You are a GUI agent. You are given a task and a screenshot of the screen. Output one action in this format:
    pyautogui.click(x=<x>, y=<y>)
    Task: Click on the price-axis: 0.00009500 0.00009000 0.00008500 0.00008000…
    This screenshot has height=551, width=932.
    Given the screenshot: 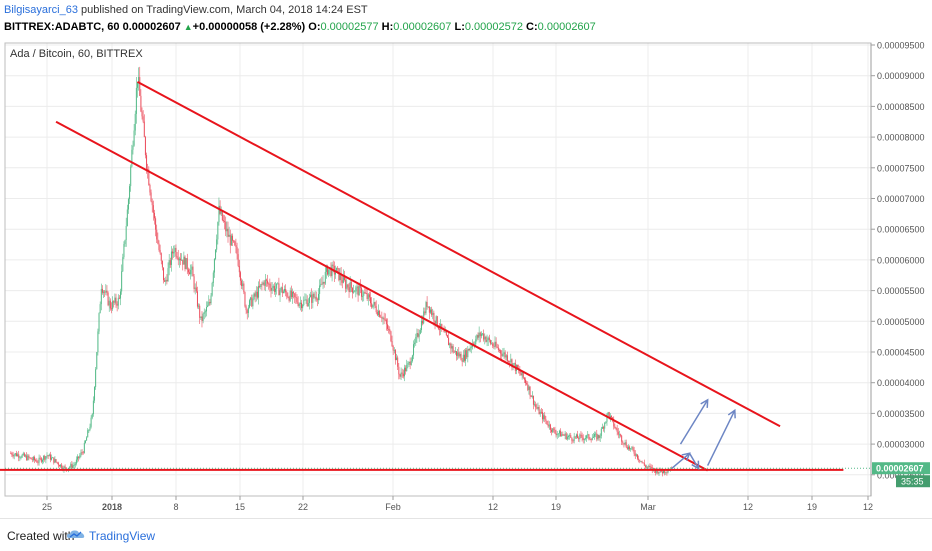 What is the action you would take?
    pyautogui.click(x=898, y=261)
    